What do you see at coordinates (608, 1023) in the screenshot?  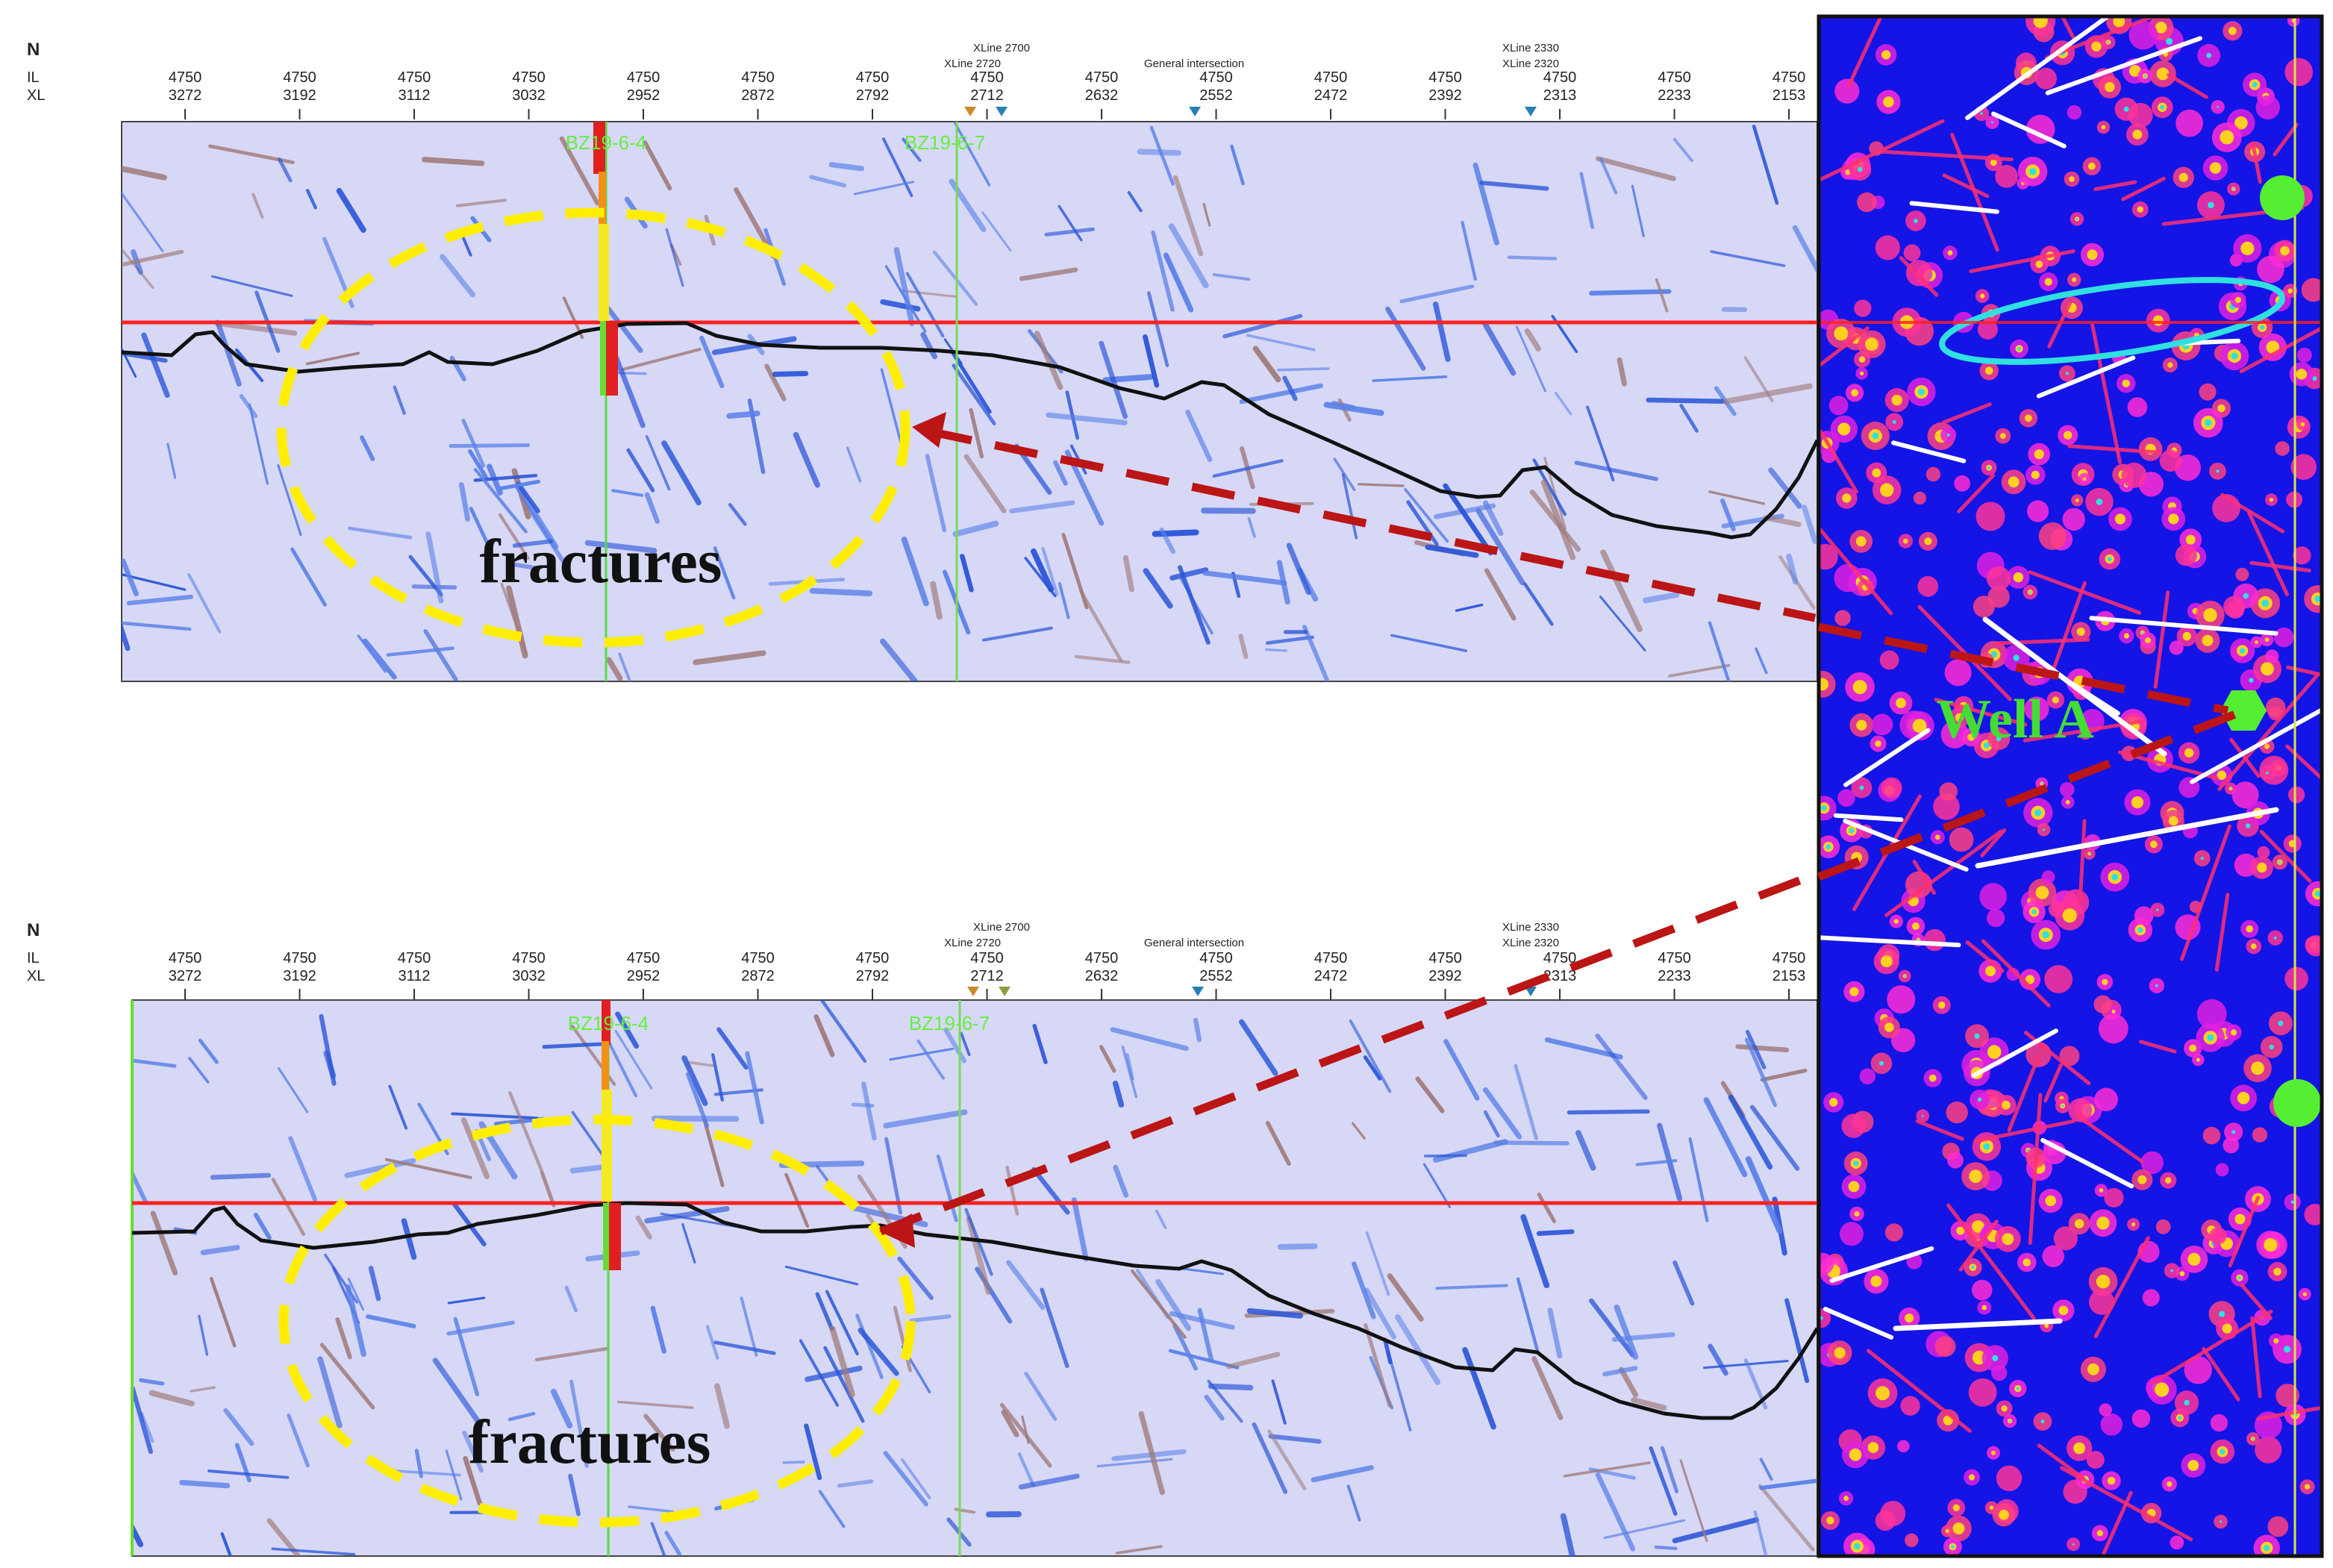 I see `bottom-well-label-bz19-6-4: BZ19-6-4` at bounding box center [608, 1023].